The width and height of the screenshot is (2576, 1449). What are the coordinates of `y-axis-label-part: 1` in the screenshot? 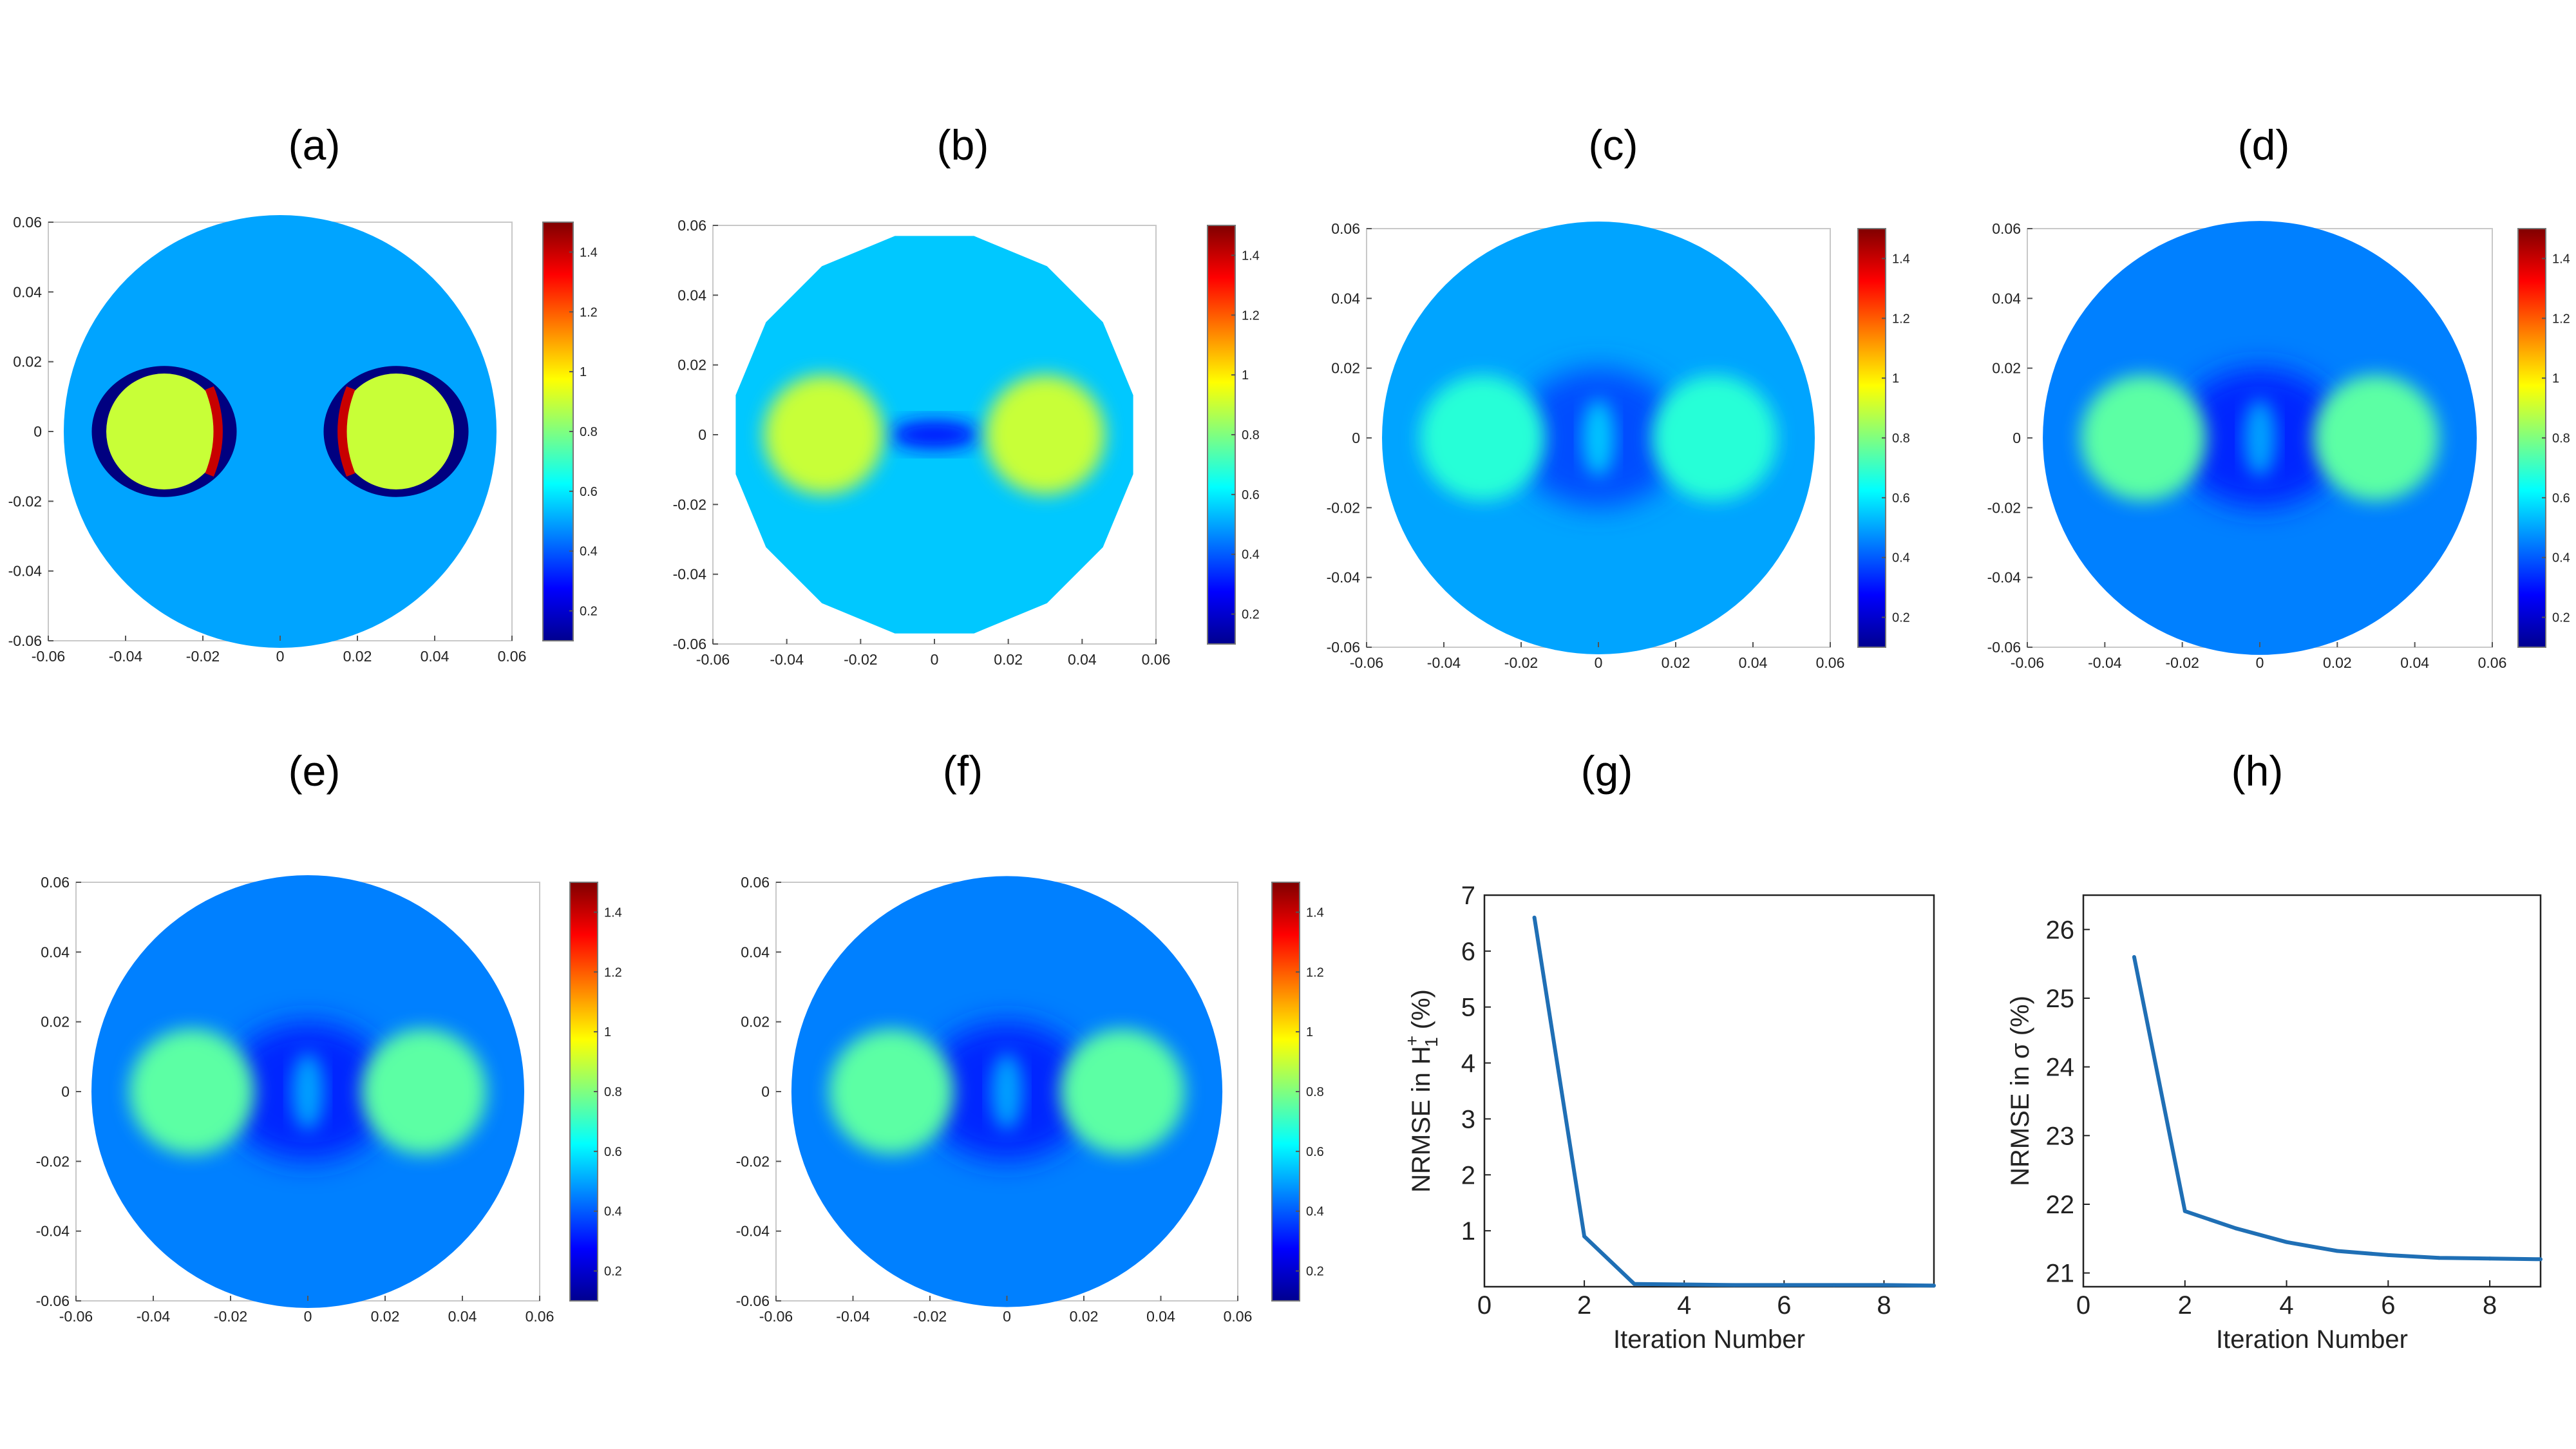 It's located at (1431, 1042).